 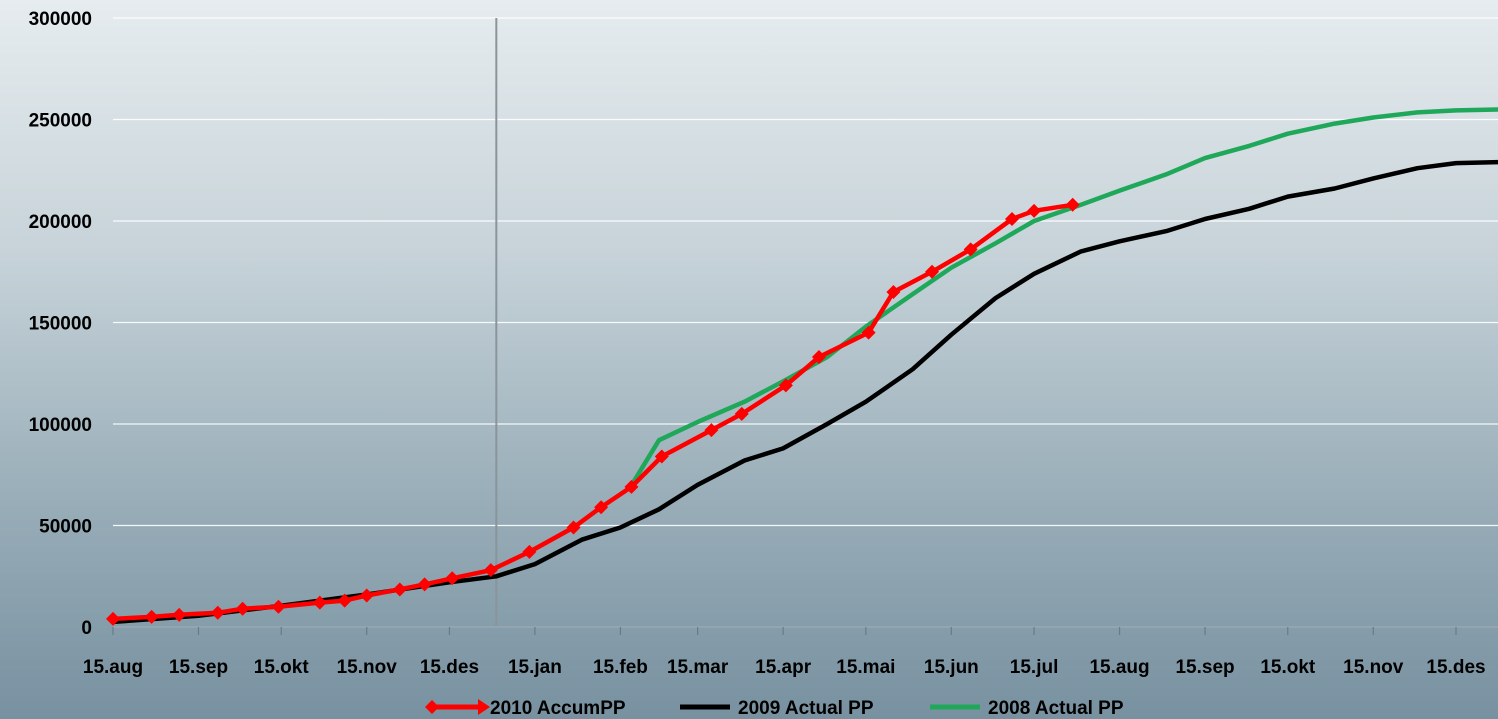 I want to click on legend-item: 2010 AccumPP, so click(x=525, y=708).